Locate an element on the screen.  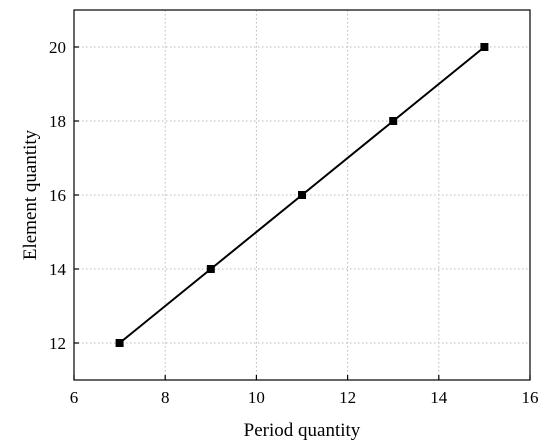
y-tick-label: 16 is located at coordinates (57, 195).